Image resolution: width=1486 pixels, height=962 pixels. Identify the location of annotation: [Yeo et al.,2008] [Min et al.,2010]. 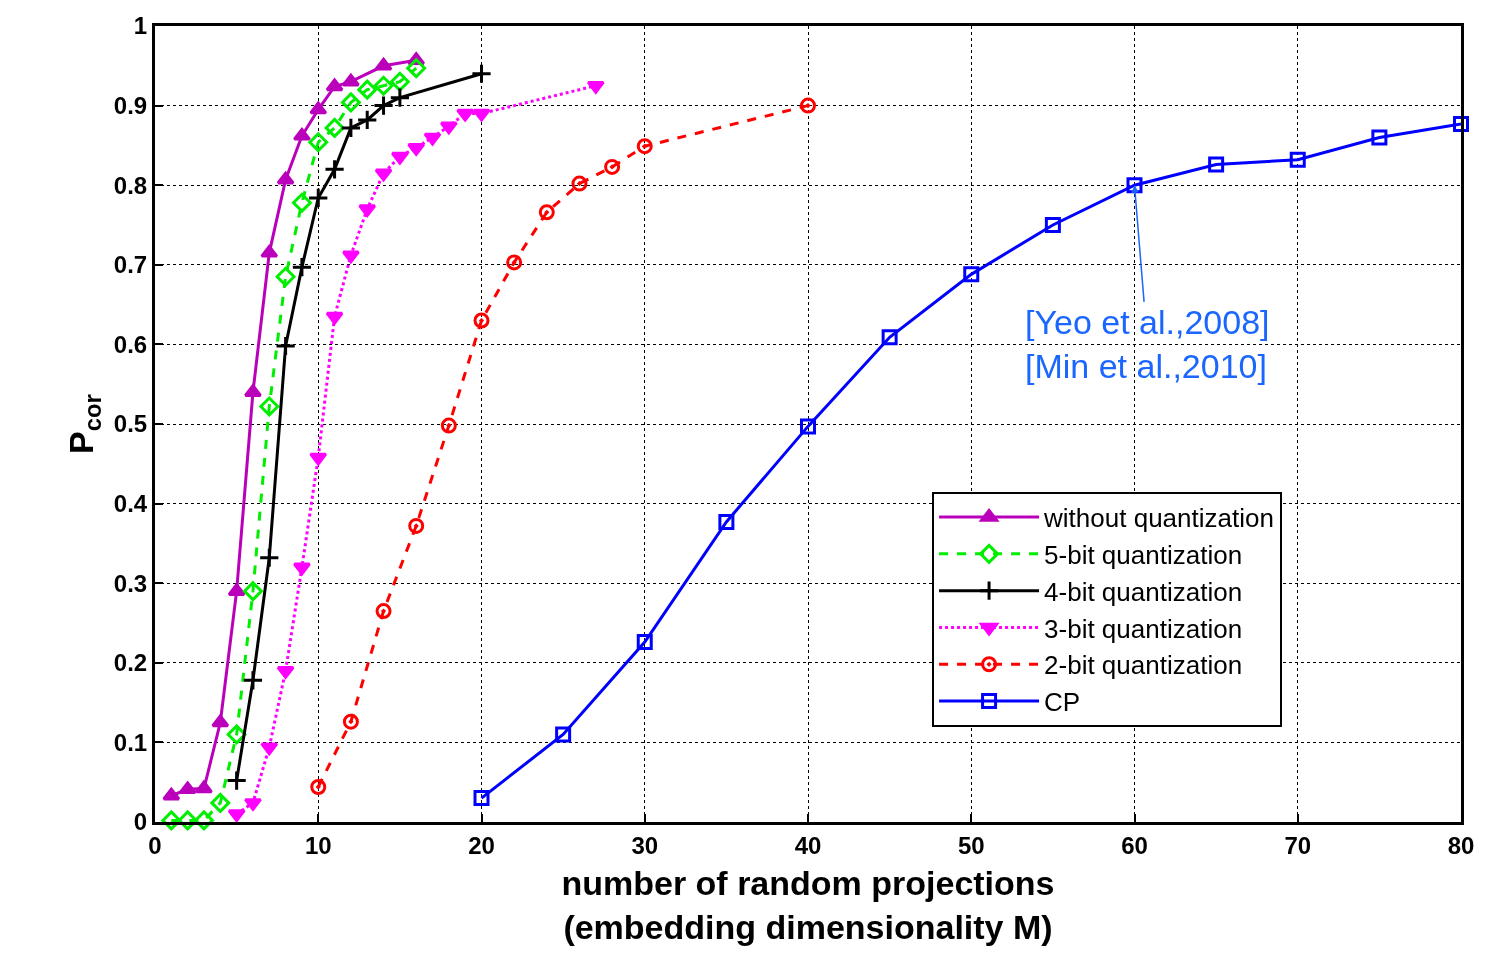
(1147, 344).